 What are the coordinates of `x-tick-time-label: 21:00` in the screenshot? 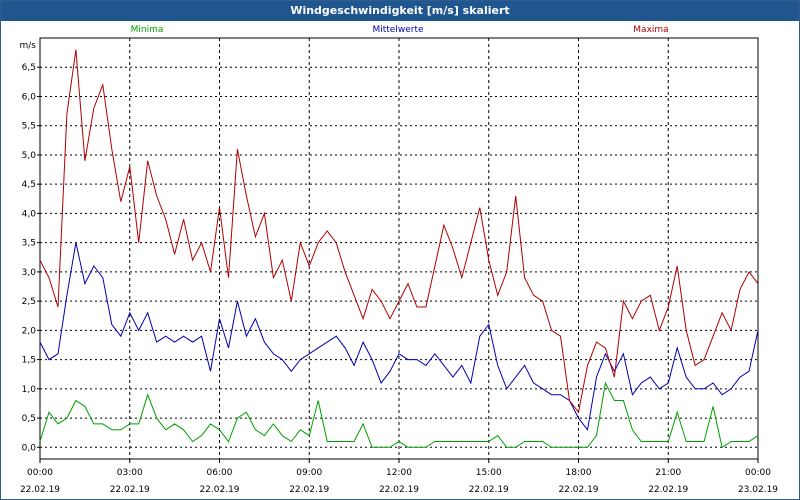 It's located at (668, 473).